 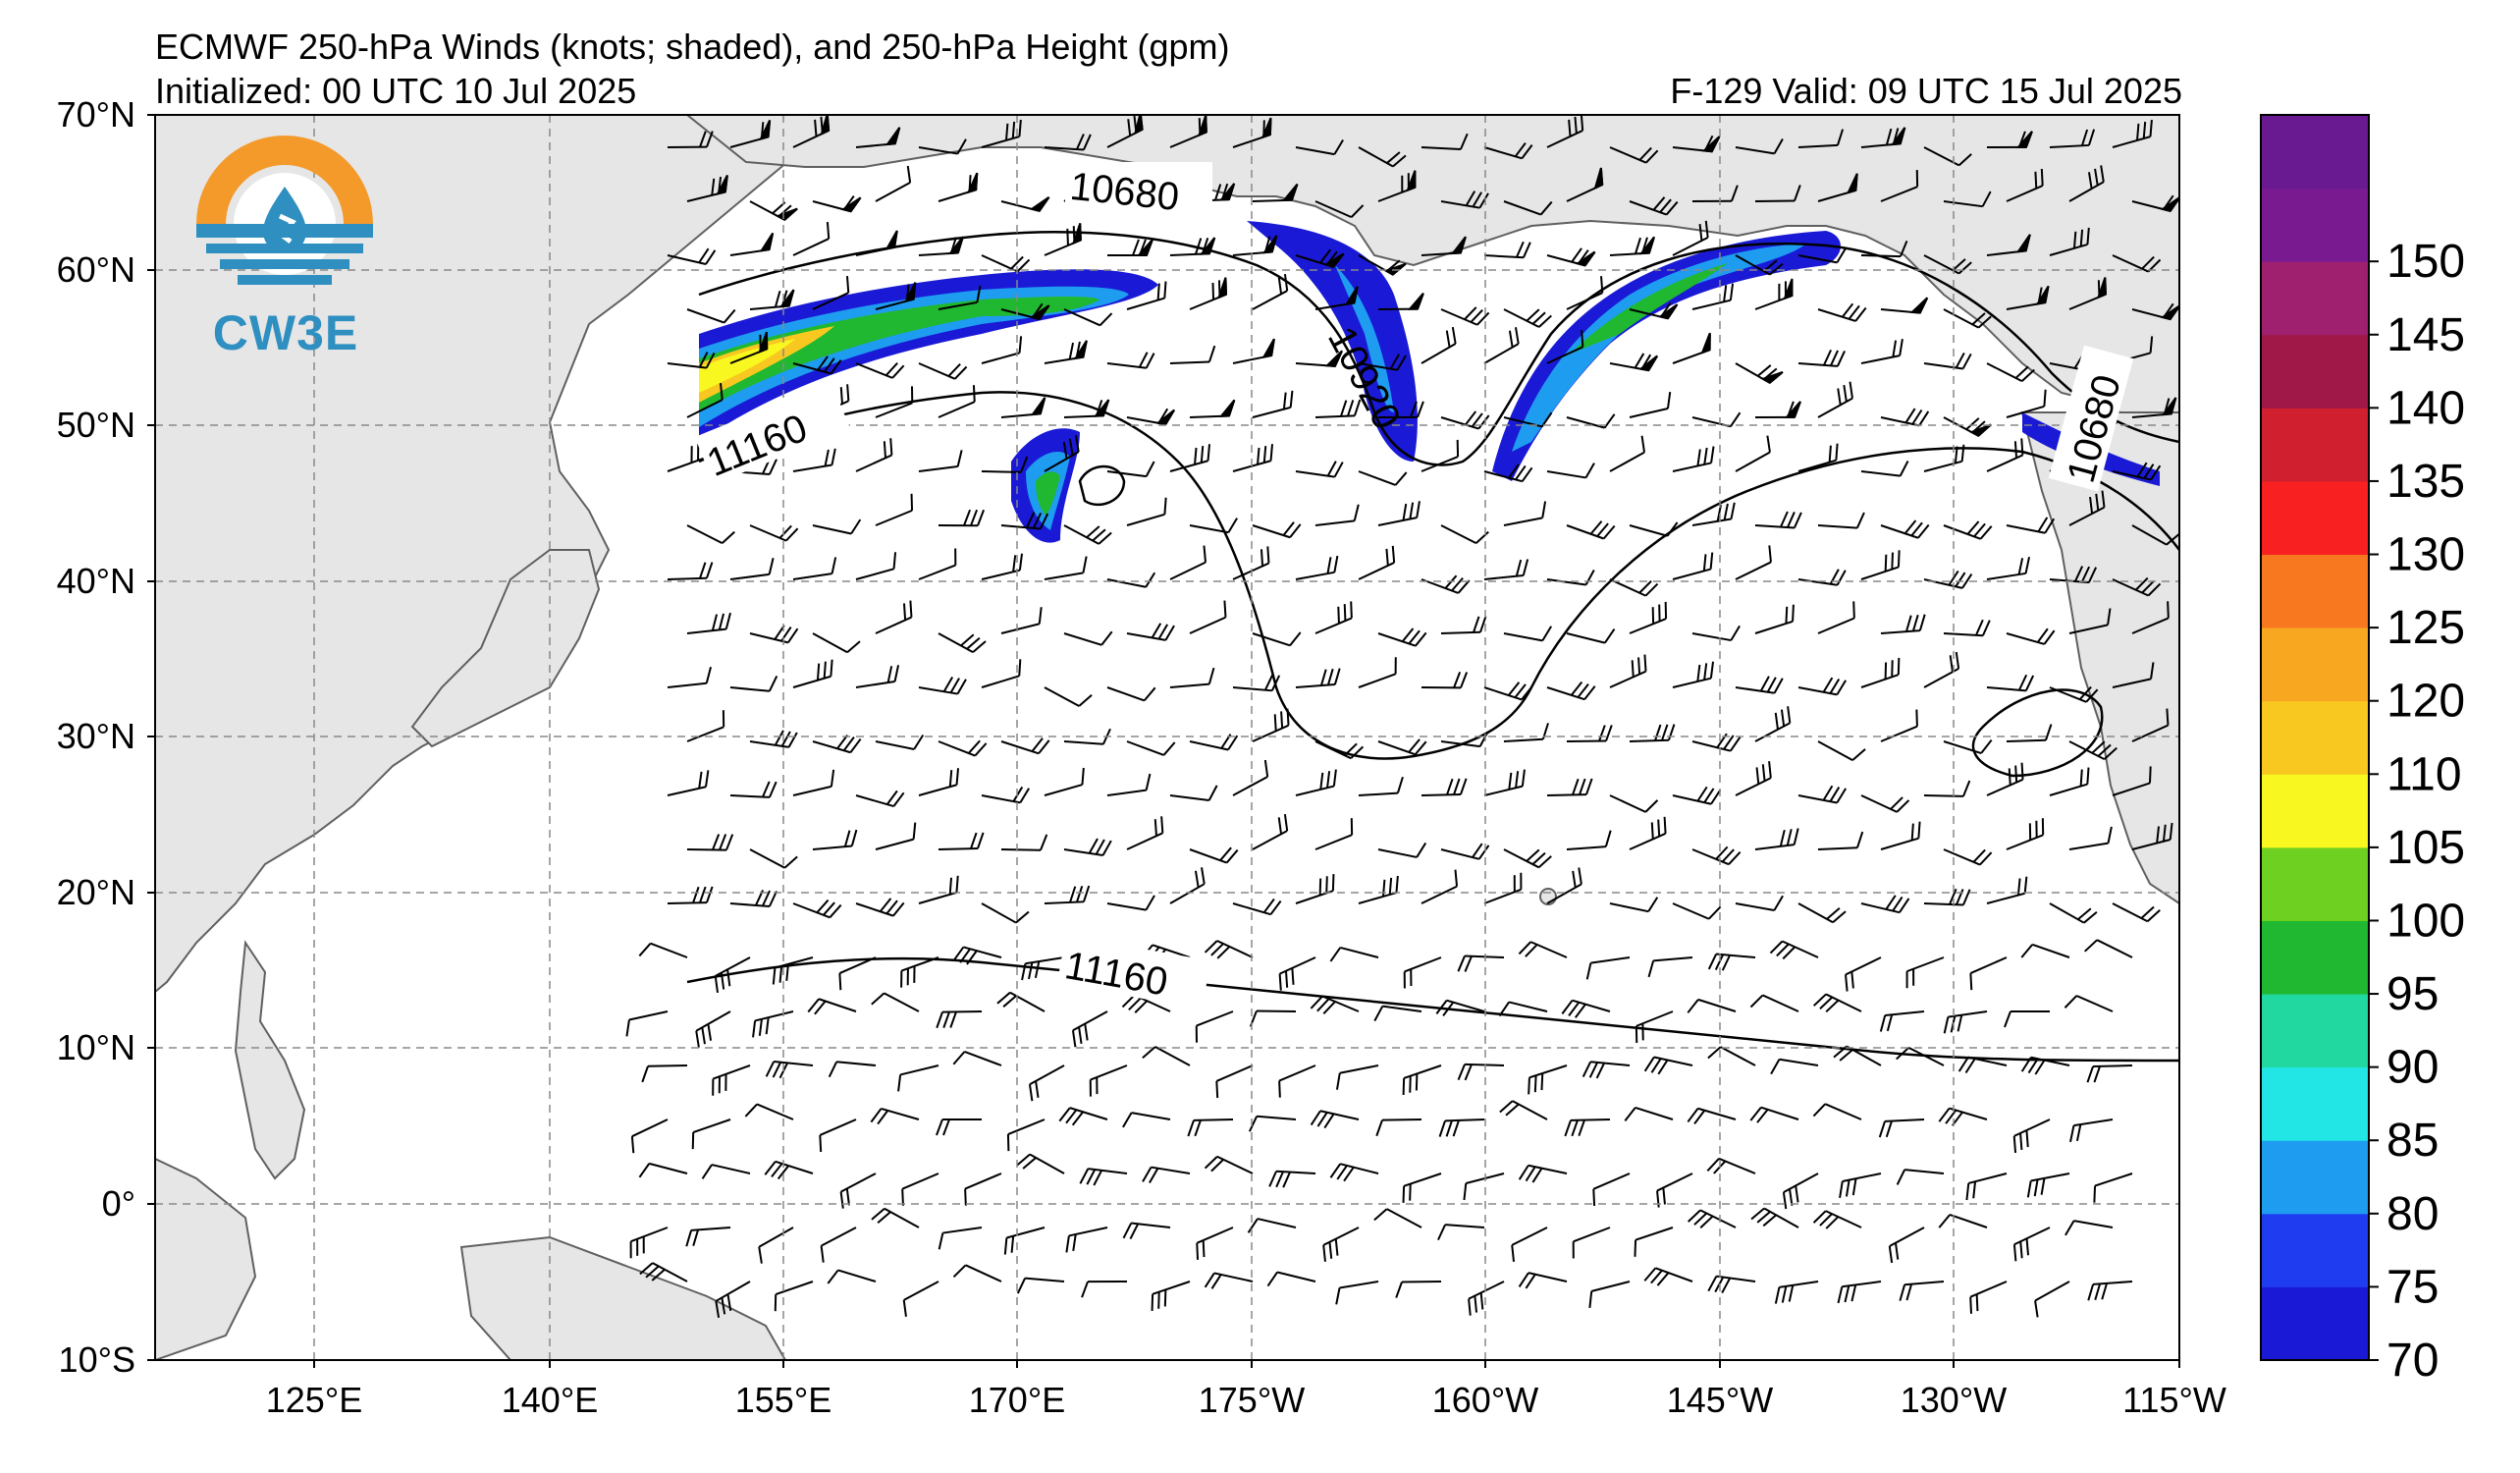 I want to click on lat-label: 20°N, so click(x=96, y=892).